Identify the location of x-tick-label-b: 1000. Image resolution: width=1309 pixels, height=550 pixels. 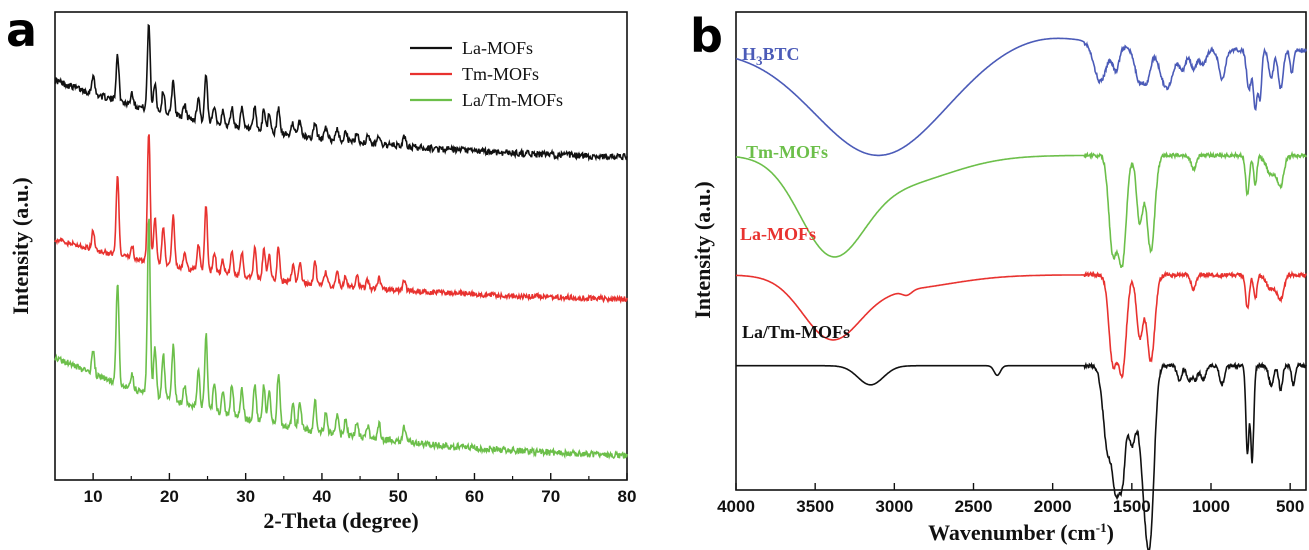
(1211, 506).